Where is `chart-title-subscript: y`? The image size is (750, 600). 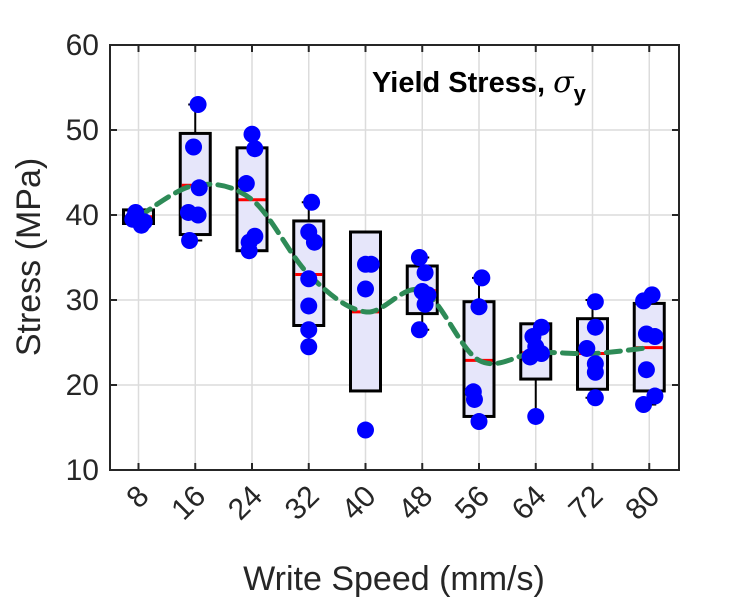
chart-title-subscript: y is located at coordinates (580, 93).